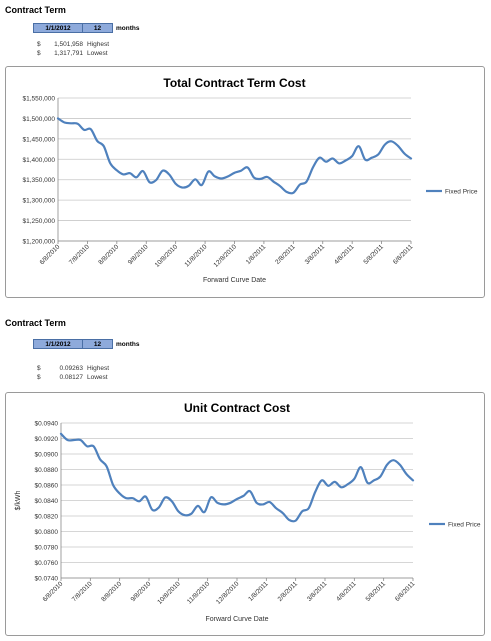 The image size is (491, 641). What do you see at coordinates (237, 408) in the screenshot?
I see `chart-title: Unit Contract Cost` at bounding box center [237, 408].